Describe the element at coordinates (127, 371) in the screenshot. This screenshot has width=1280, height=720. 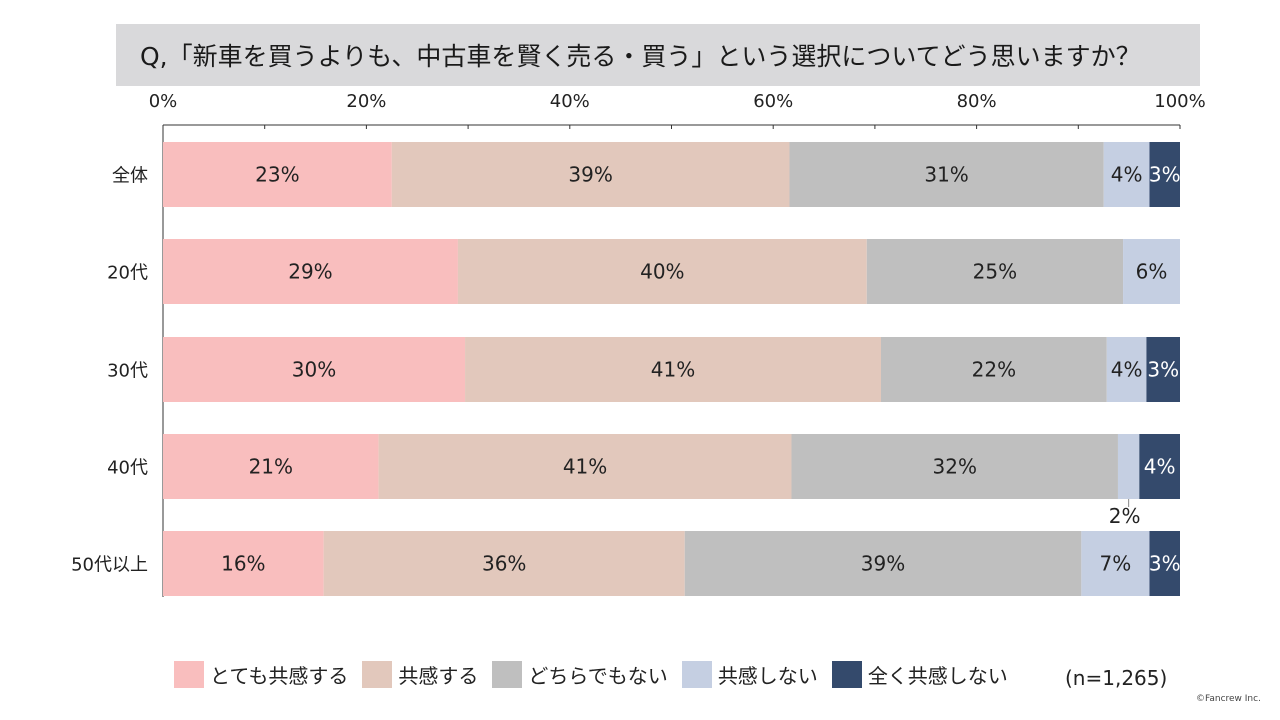
I see `category-label: 30代` at that location.